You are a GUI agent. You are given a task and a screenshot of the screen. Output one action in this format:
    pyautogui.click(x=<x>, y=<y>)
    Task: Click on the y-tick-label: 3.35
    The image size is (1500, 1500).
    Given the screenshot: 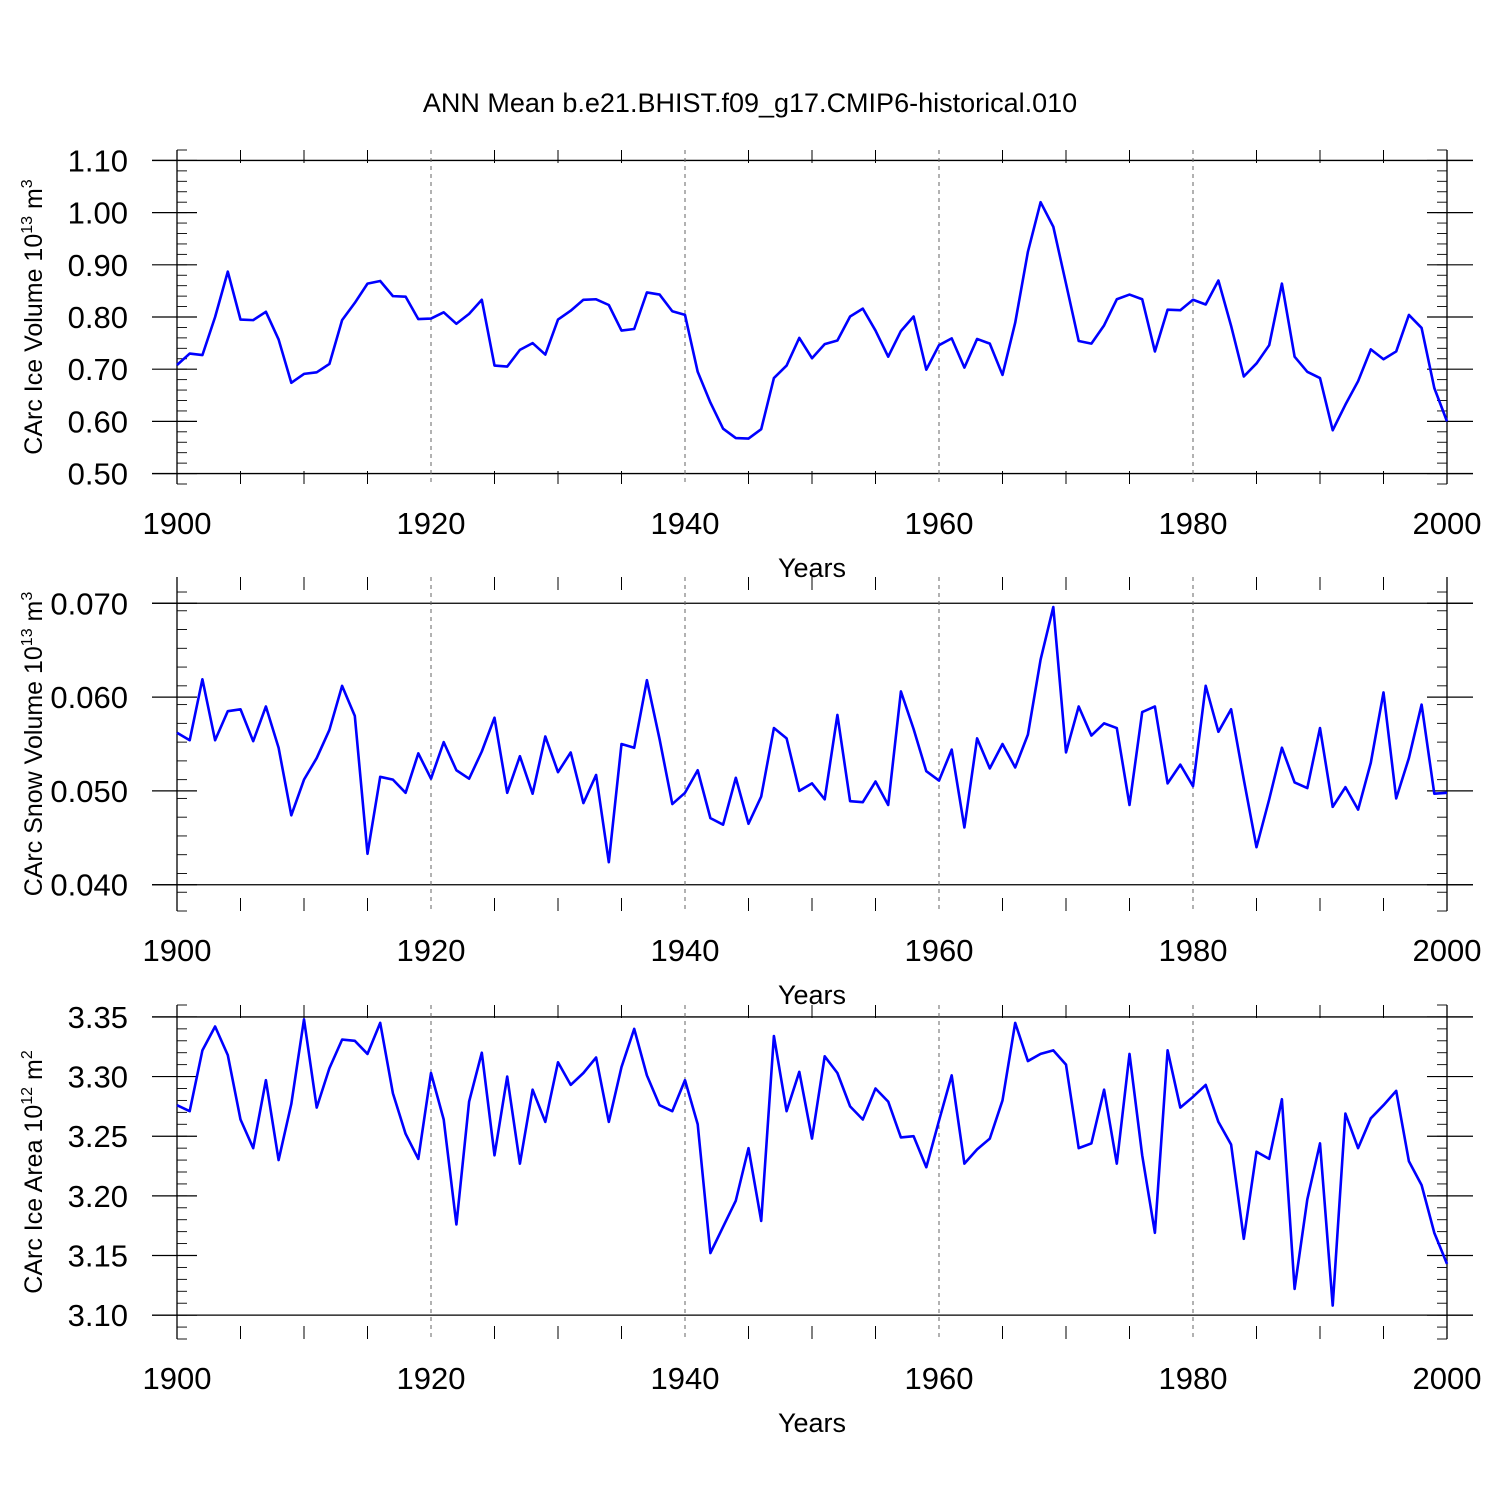 What is the action you would take?
    pyautogui.click(x=98, y=1017)
    